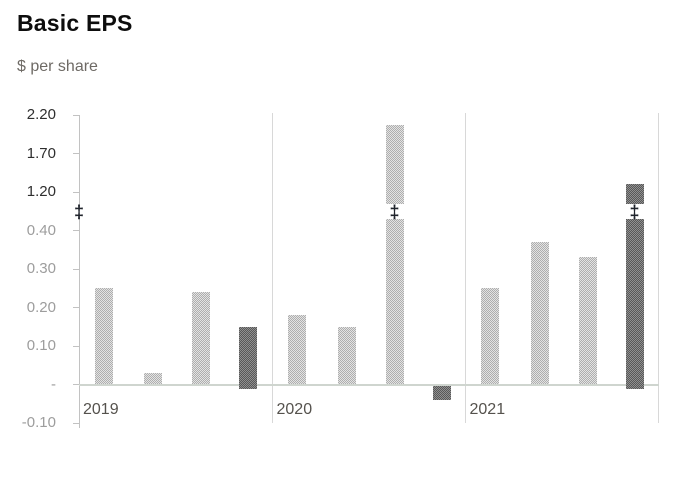 This screenshot has height=490, width=685. Describe the element at coordinates (41, 191) in the screenshot. I see `y-axis-label: 1.20` at that location.